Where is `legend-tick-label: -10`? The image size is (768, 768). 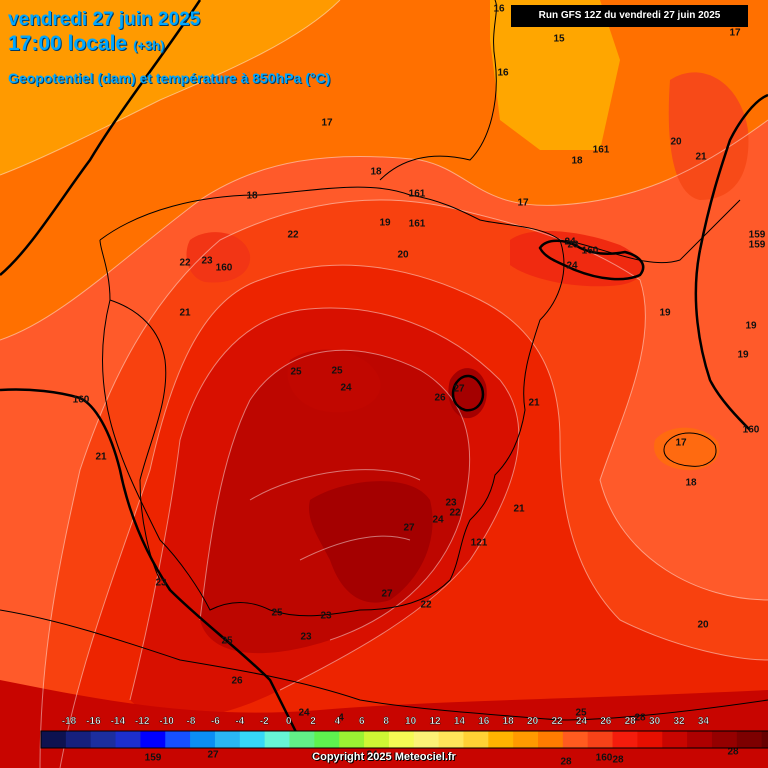
legend-tick-label: -10 is located at coordinates (166, 721).